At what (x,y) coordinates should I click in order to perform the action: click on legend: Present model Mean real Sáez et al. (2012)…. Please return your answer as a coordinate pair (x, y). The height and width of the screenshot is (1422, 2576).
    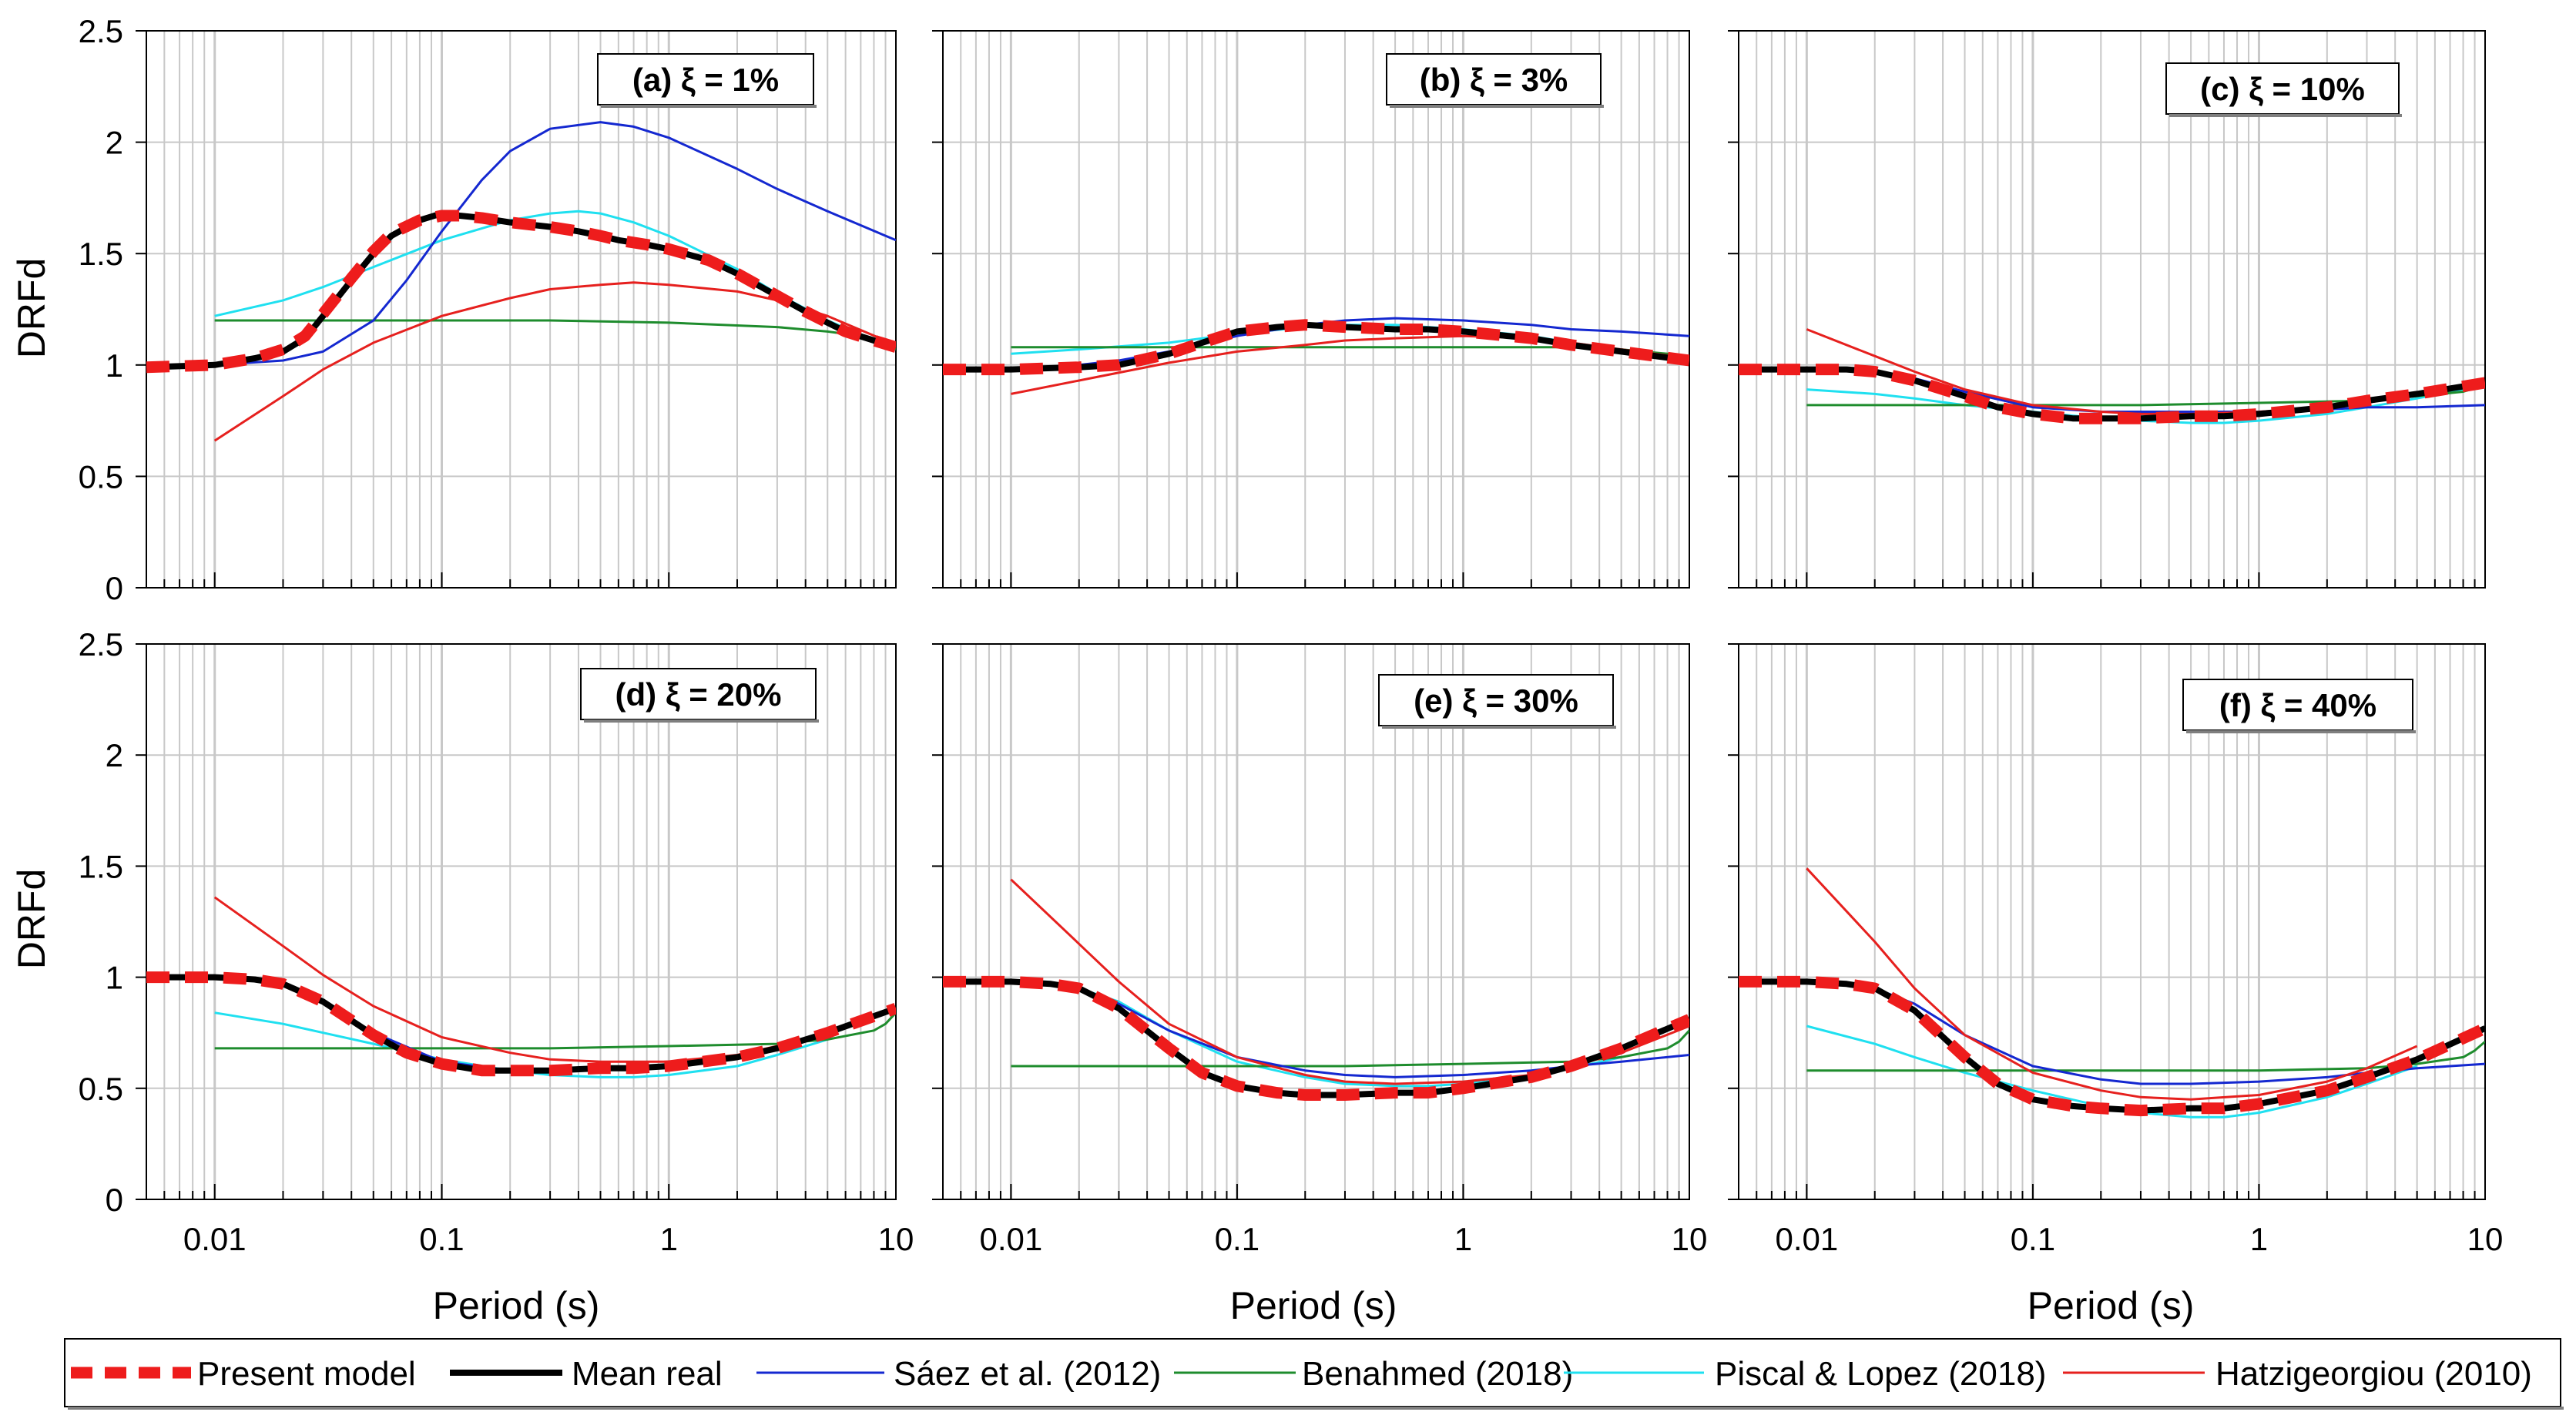
    Looking at the image, I should click on (1314, 1374).